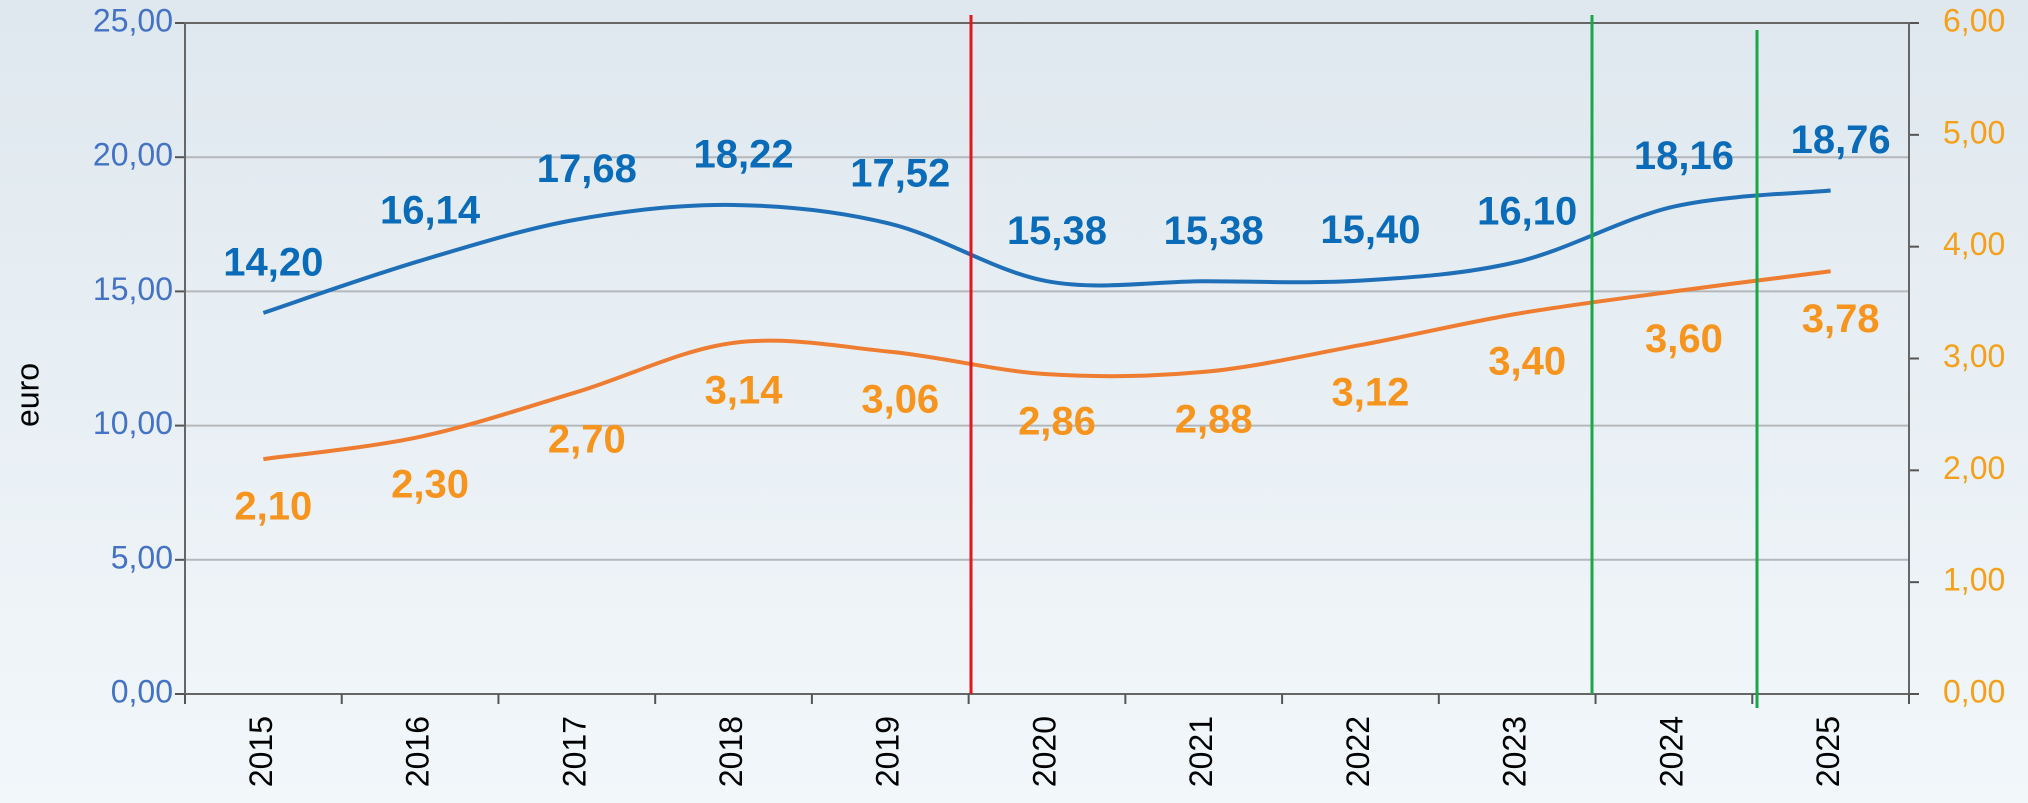 The width and height of the screenshot is (2028, 803). What do you see at coordinates (27, 395) in the screenshot?
I see `y-axis-label: euro` at bounding box center [27, 395].